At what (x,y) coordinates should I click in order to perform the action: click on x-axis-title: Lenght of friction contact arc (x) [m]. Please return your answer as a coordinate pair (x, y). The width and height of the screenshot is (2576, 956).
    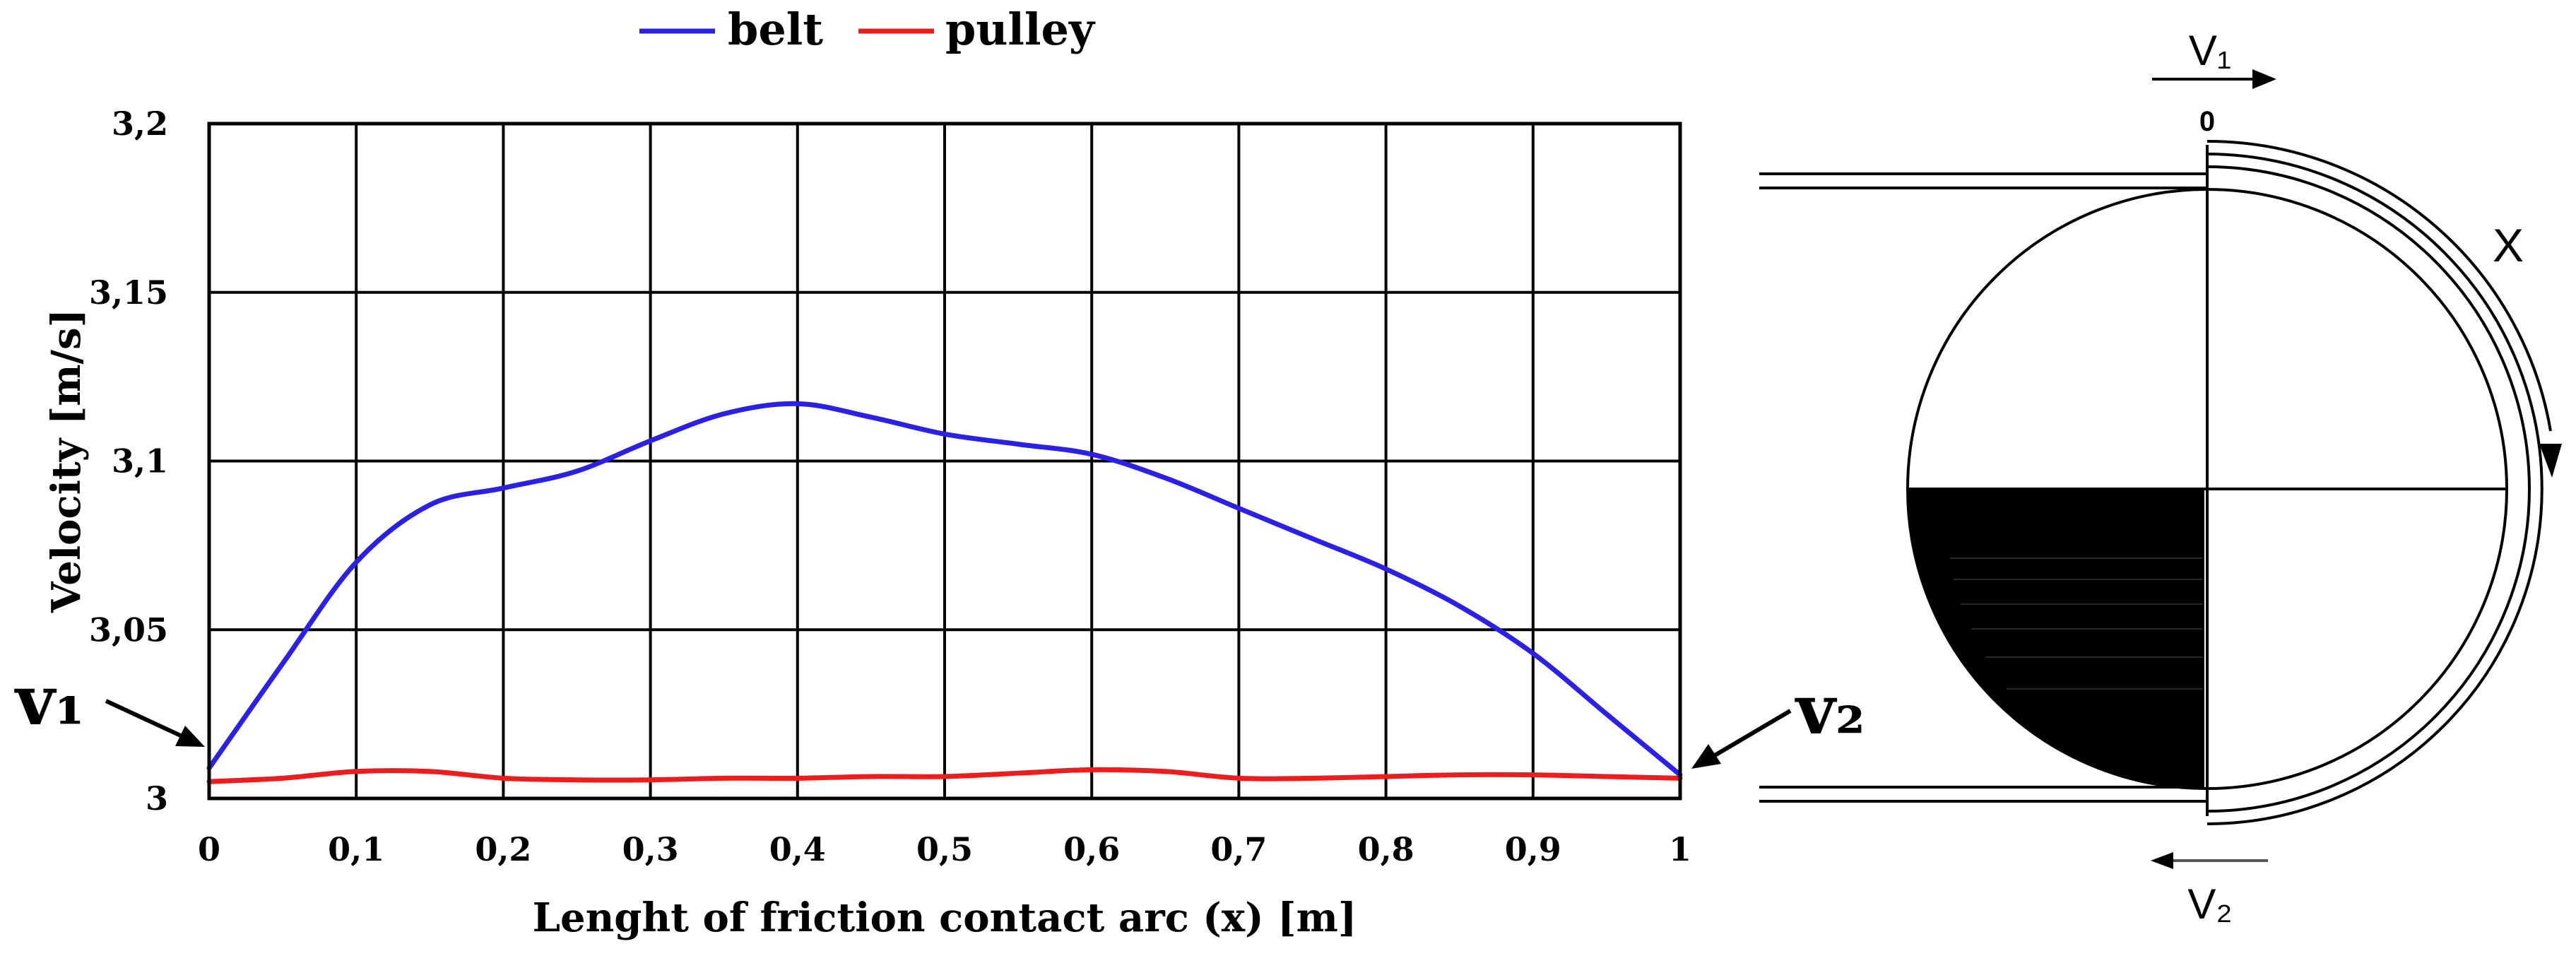
    Looking at the image, I should click on (945, 918).